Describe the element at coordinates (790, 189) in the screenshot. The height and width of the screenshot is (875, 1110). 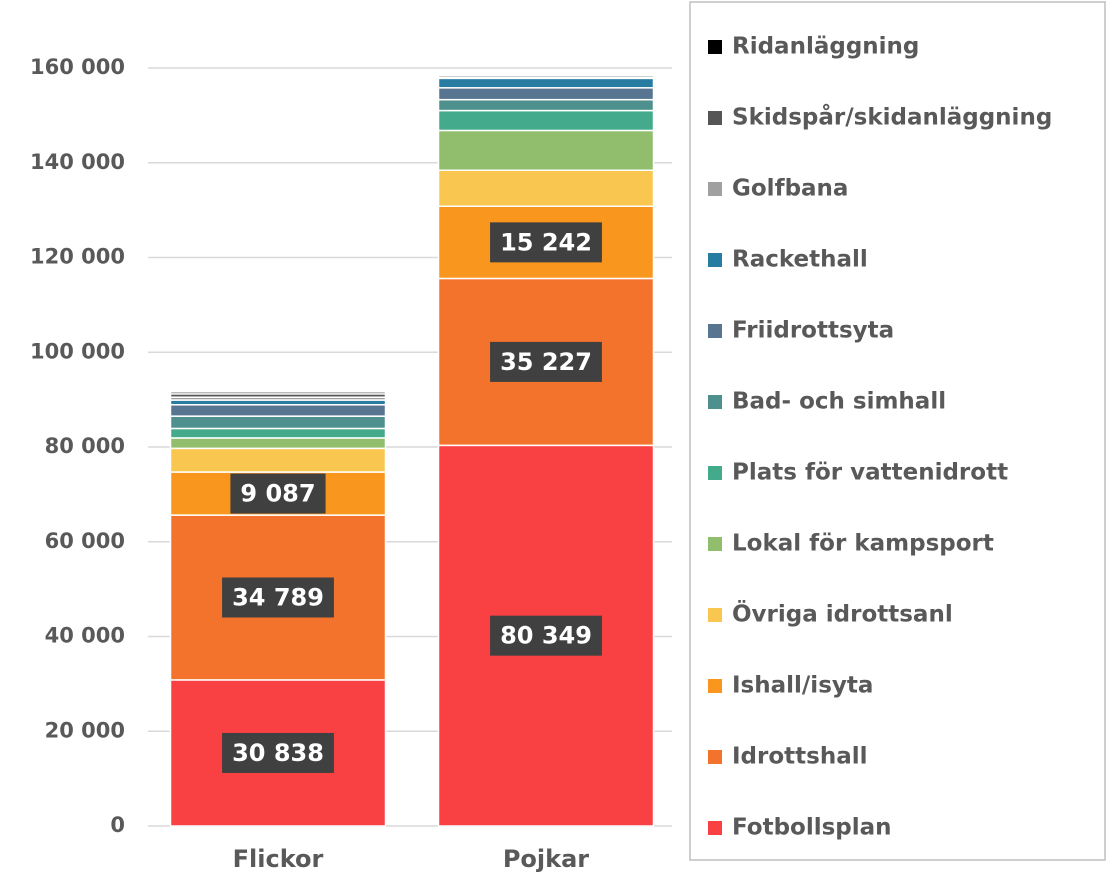
I see `legend-label: Golfbana` at that location.